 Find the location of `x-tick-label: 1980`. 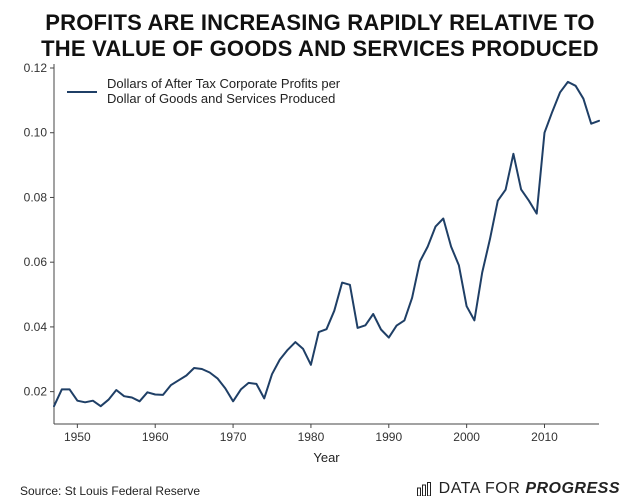

x-tick-label: 1980 is located at coordinates (311, 437).